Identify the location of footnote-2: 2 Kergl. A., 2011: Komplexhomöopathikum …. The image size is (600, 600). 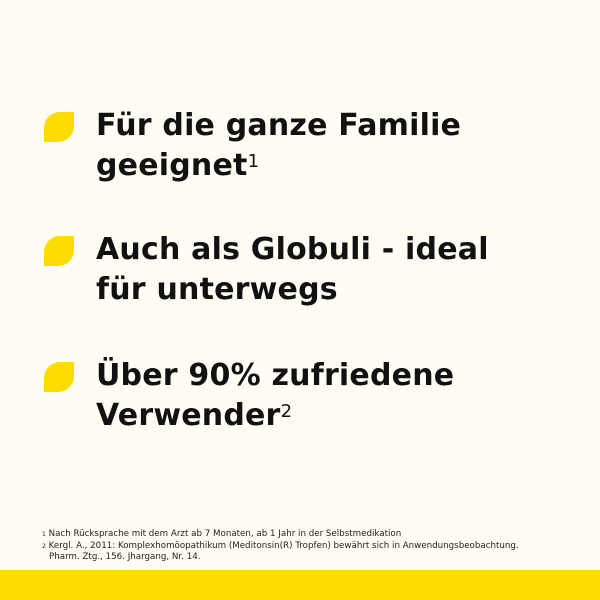
(280, 545).